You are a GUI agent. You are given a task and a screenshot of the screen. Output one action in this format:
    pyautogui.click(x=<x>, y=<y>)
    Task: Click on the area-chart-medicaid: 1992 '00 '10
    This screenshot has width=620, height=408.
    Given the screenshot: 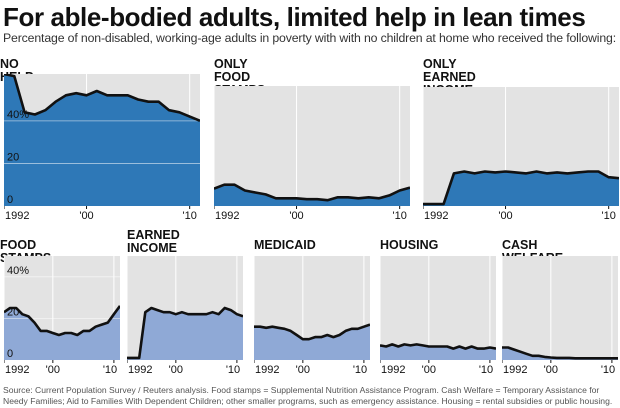 What is the action you would take?
    pyautogui.click(x=312, y=316)
    